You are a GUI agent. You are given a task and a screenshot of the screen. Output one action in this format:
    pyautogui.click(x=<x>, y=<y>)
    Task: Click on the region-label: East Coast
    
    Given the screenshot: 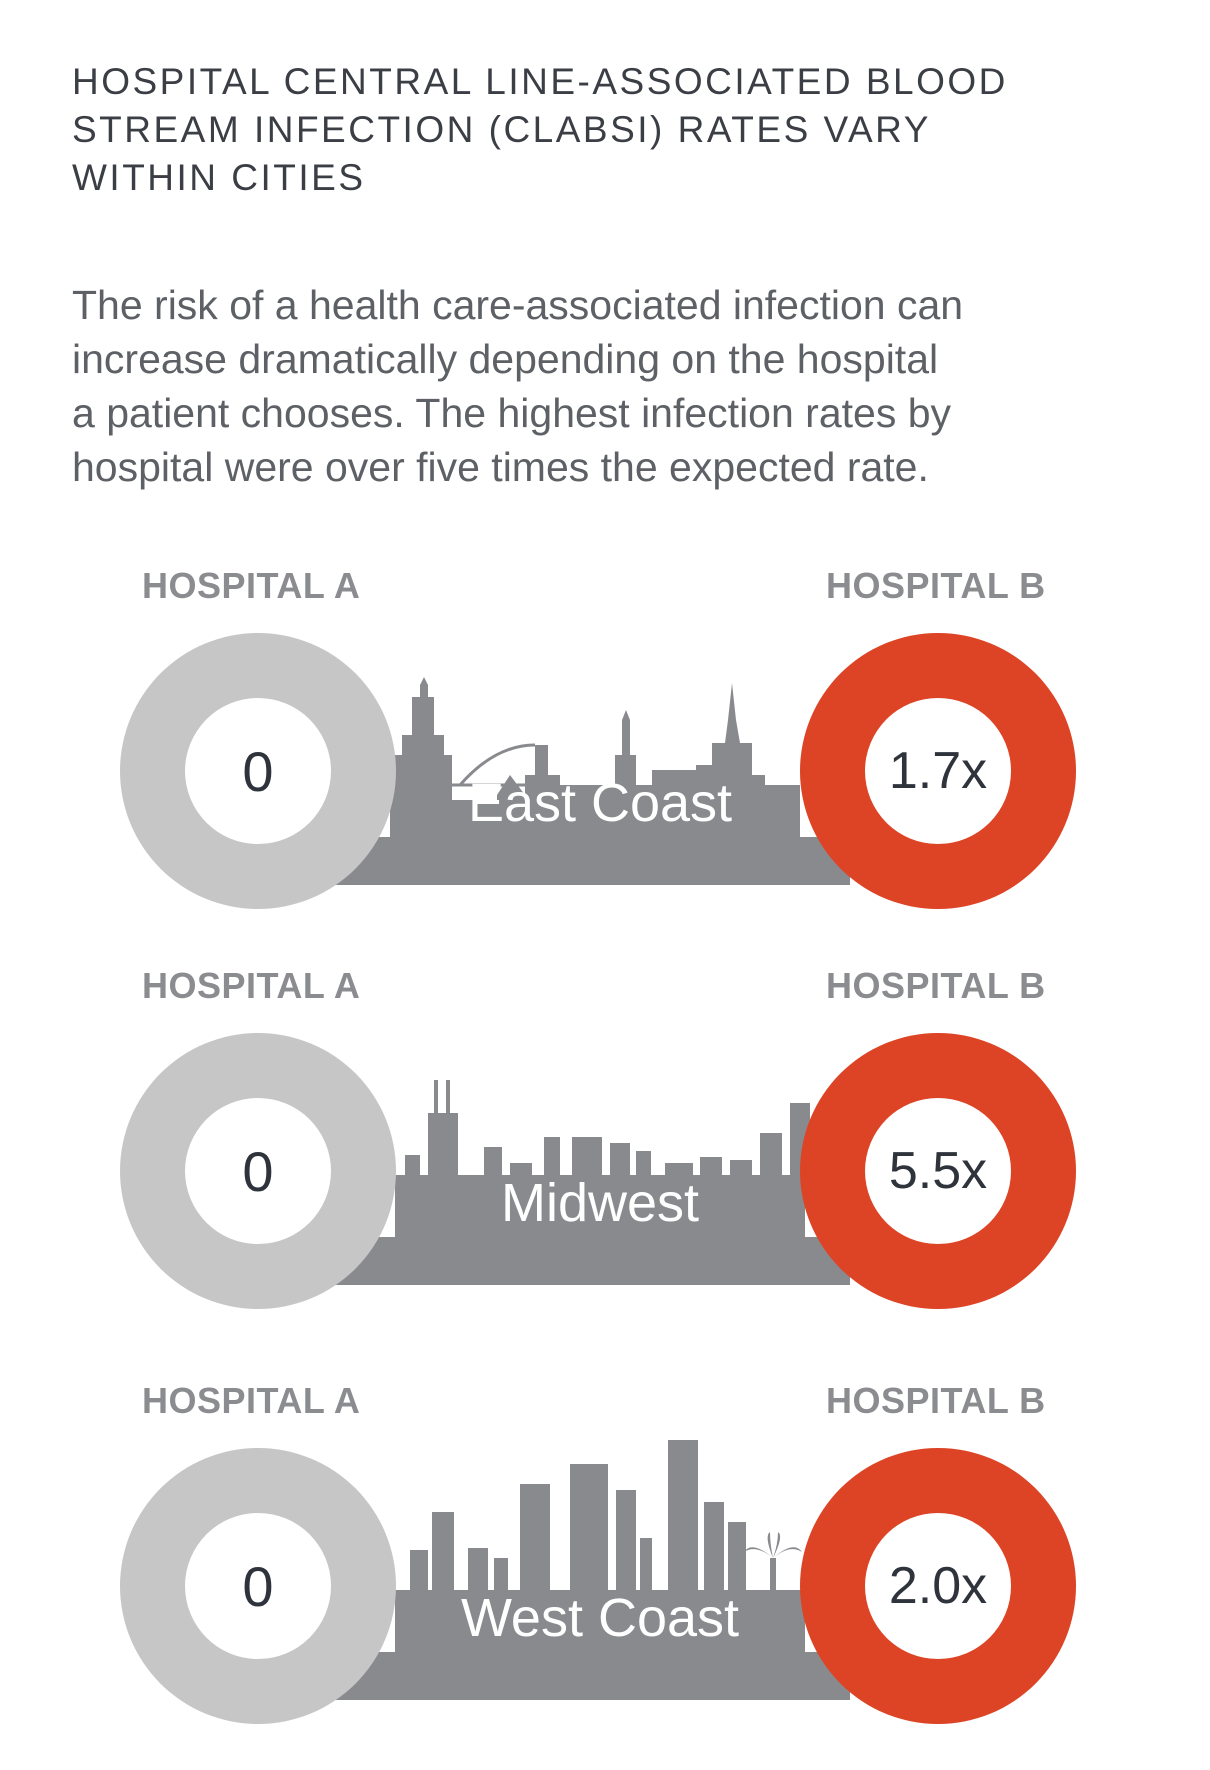 What is the action you would take?
    pyautogui.click(x=600, y=803)
    